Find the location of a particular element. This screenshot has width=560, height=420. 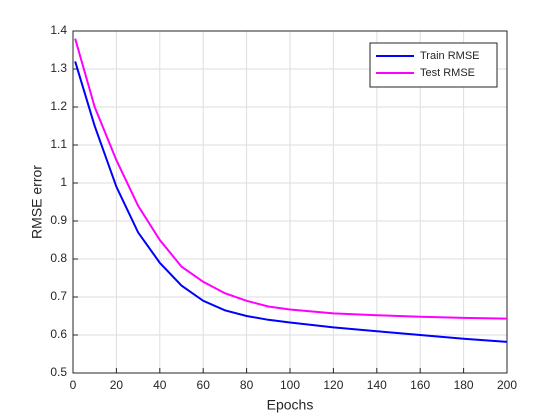

y-tick-label: 1.2 is located at coordinates (58, 106).